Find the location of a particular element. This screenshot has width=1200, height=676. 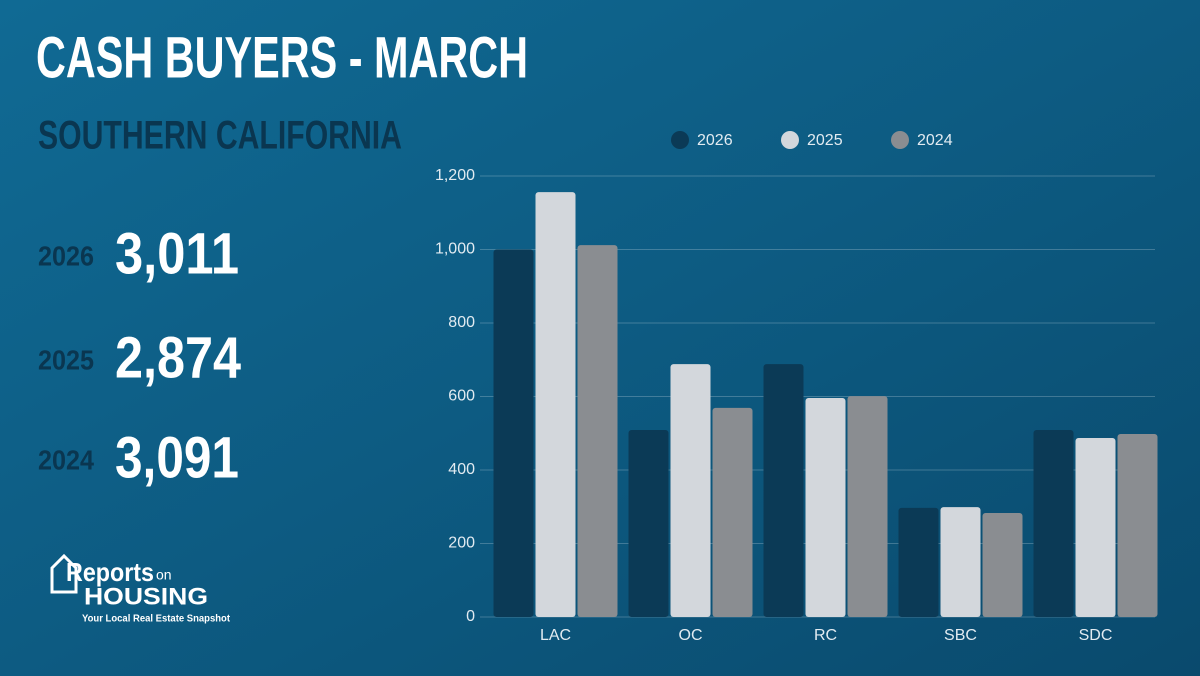

x-tick-label: LAC is located at coordinates (555, 635).